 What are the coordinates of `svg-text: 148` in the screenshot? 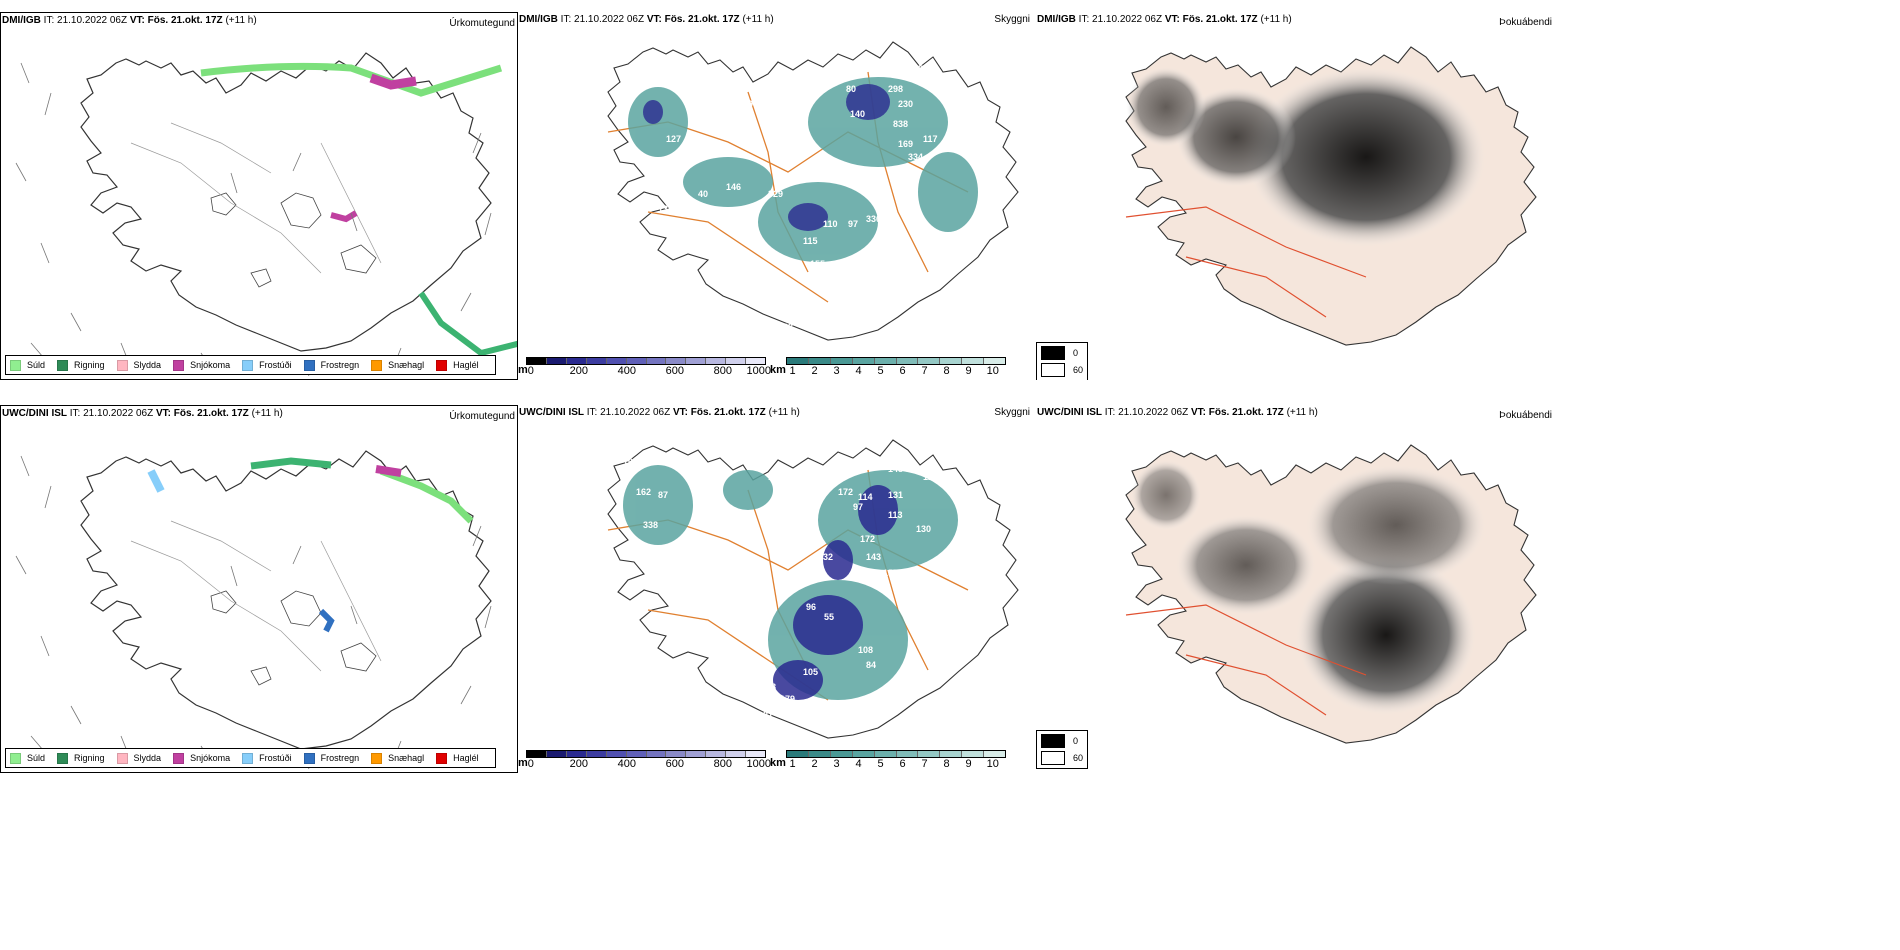 It's located at (895, 469).